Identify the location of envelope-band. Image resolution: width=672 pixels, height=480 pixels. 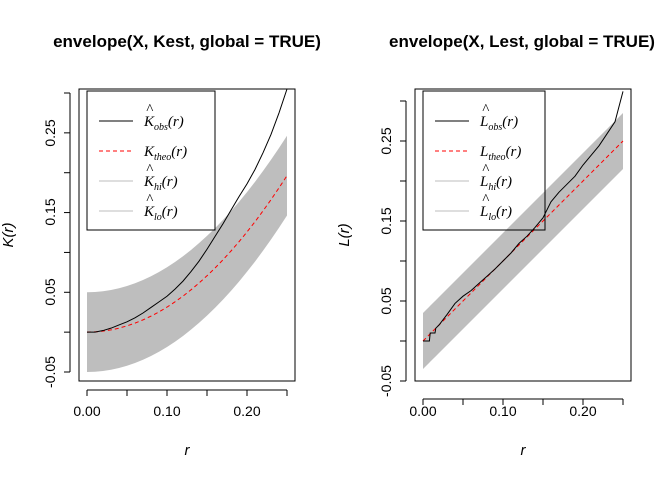
(187, 253).